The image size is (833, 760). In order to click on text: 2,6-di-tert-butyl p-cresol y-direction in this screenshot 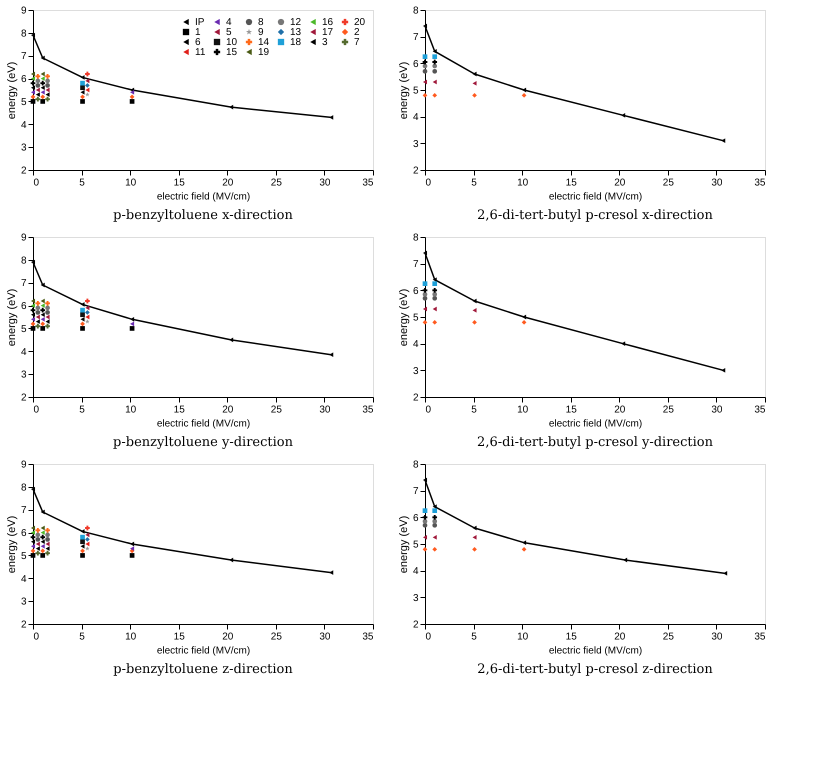, I will do `click(595, 442)`.